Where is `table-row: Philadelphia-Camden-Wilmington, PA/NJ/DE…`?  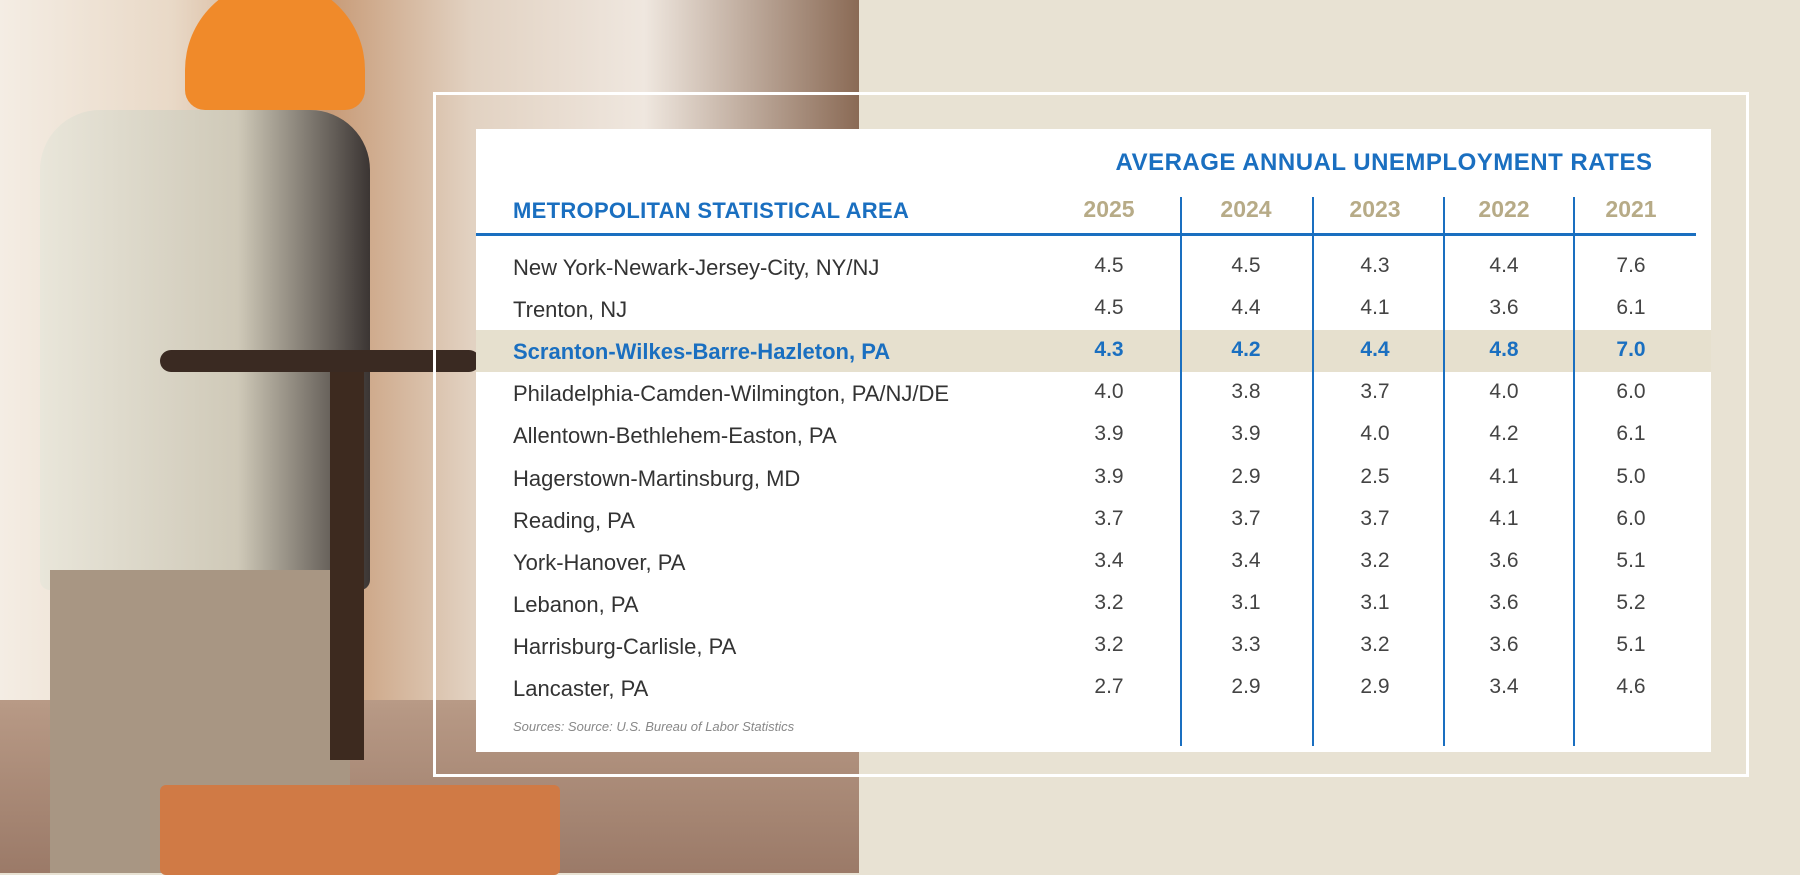
table-row: Philadelphia-Camden-Wilmington, PA/NJ/DE… is located at coordinates (1093, 393).